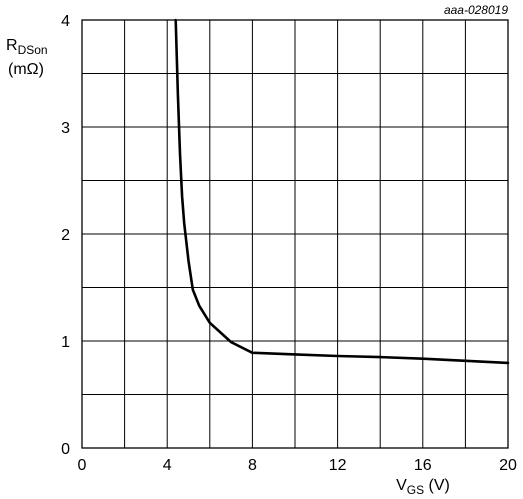  Describe the element at coordinates (338, 465) in the screenshot. I see `x-tick-label: 12` at that location.